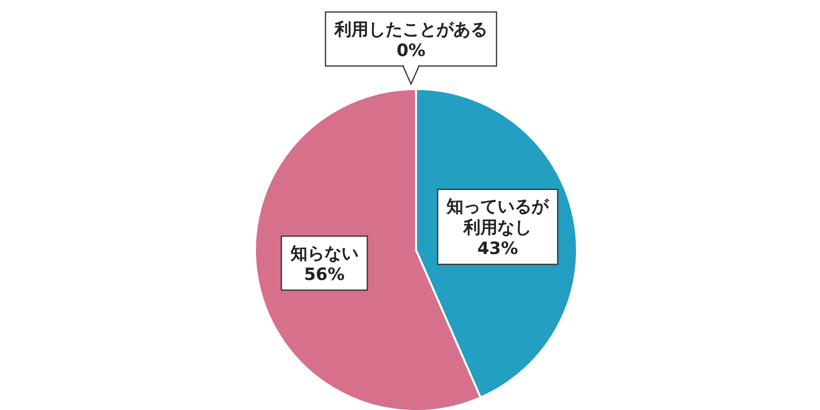 The width and height of the screenshot is (820, 410). Describe the element at coordinates (411, 50) in the screenshot. I see `text: 0%` at that location.